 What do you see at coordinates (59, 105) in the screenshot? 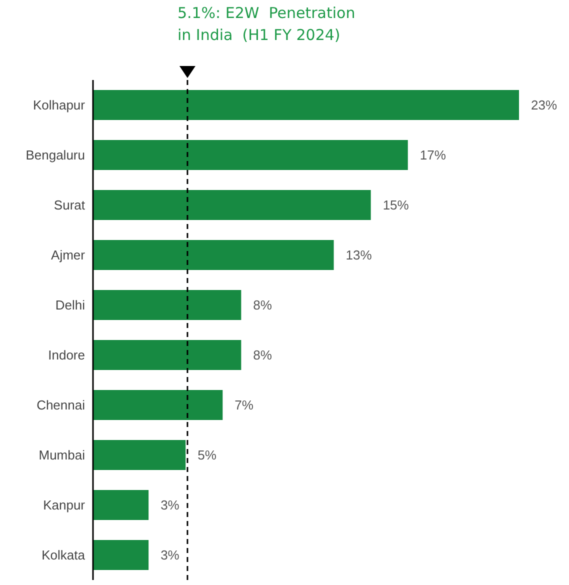
I see `y-tick-label: Kolhapur` at bounding box center [59, 105].